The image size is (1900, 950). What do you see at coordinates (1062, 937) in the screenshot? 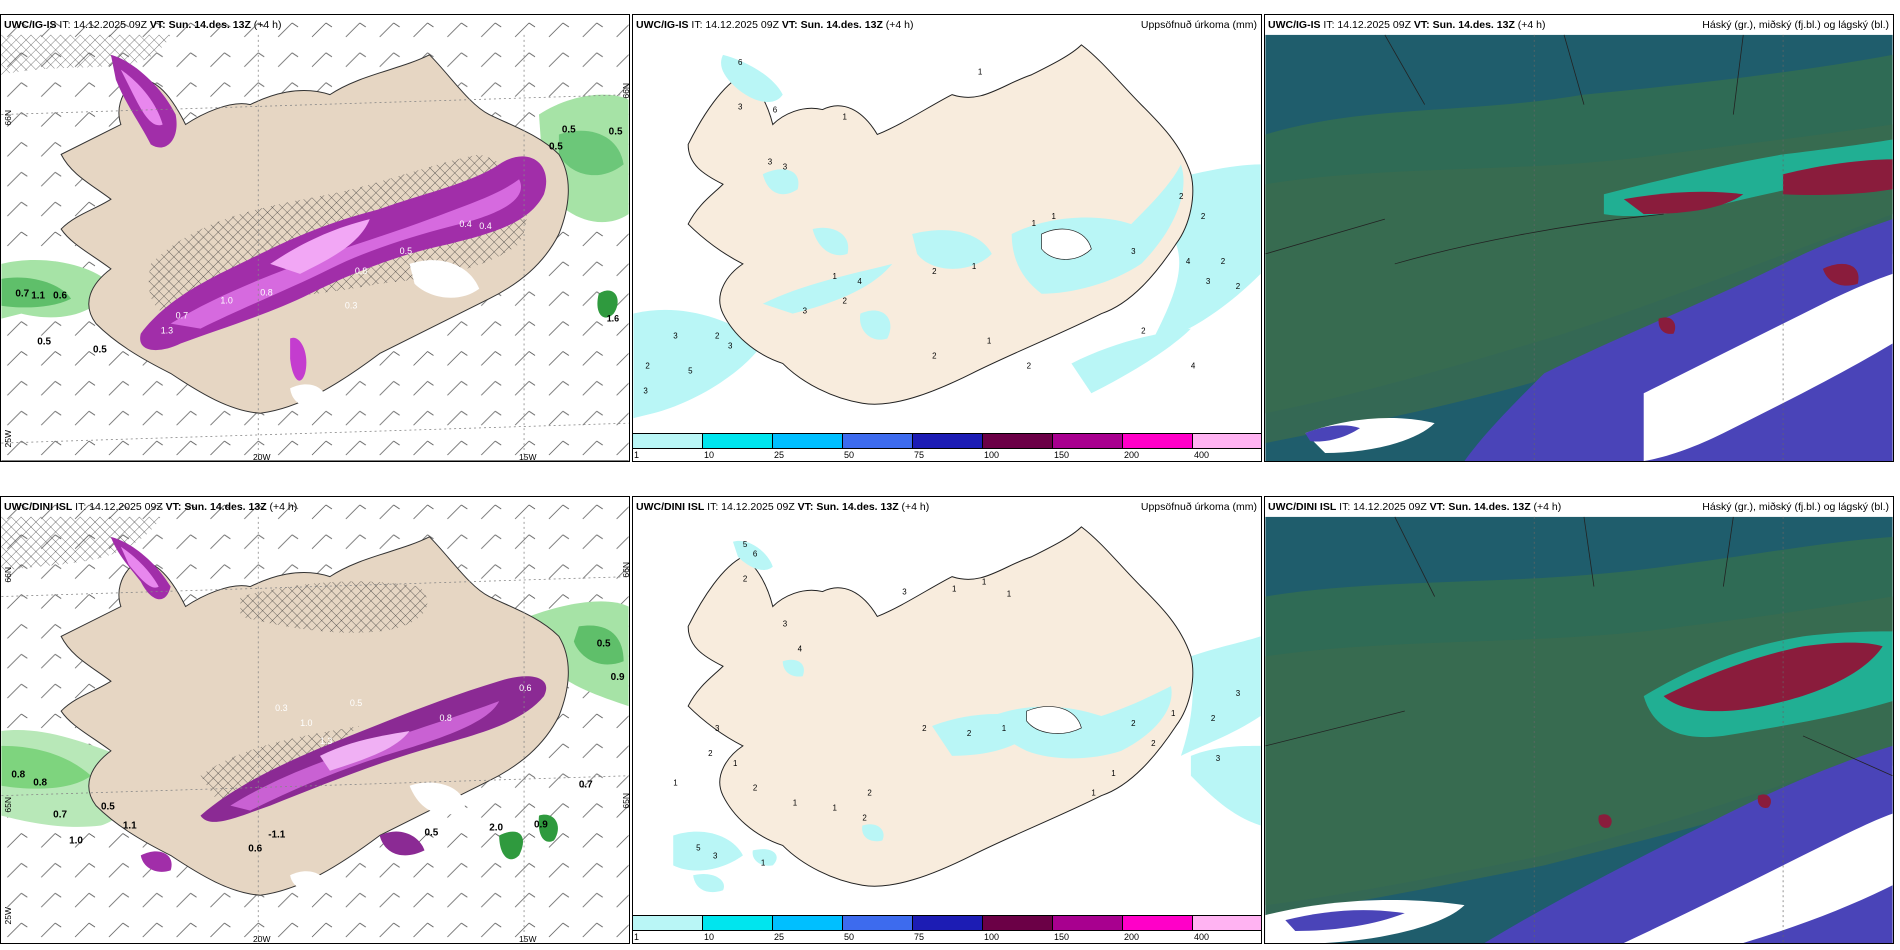
I see `colorbar-tick-label: 150` at bounding box center [1062, 937].